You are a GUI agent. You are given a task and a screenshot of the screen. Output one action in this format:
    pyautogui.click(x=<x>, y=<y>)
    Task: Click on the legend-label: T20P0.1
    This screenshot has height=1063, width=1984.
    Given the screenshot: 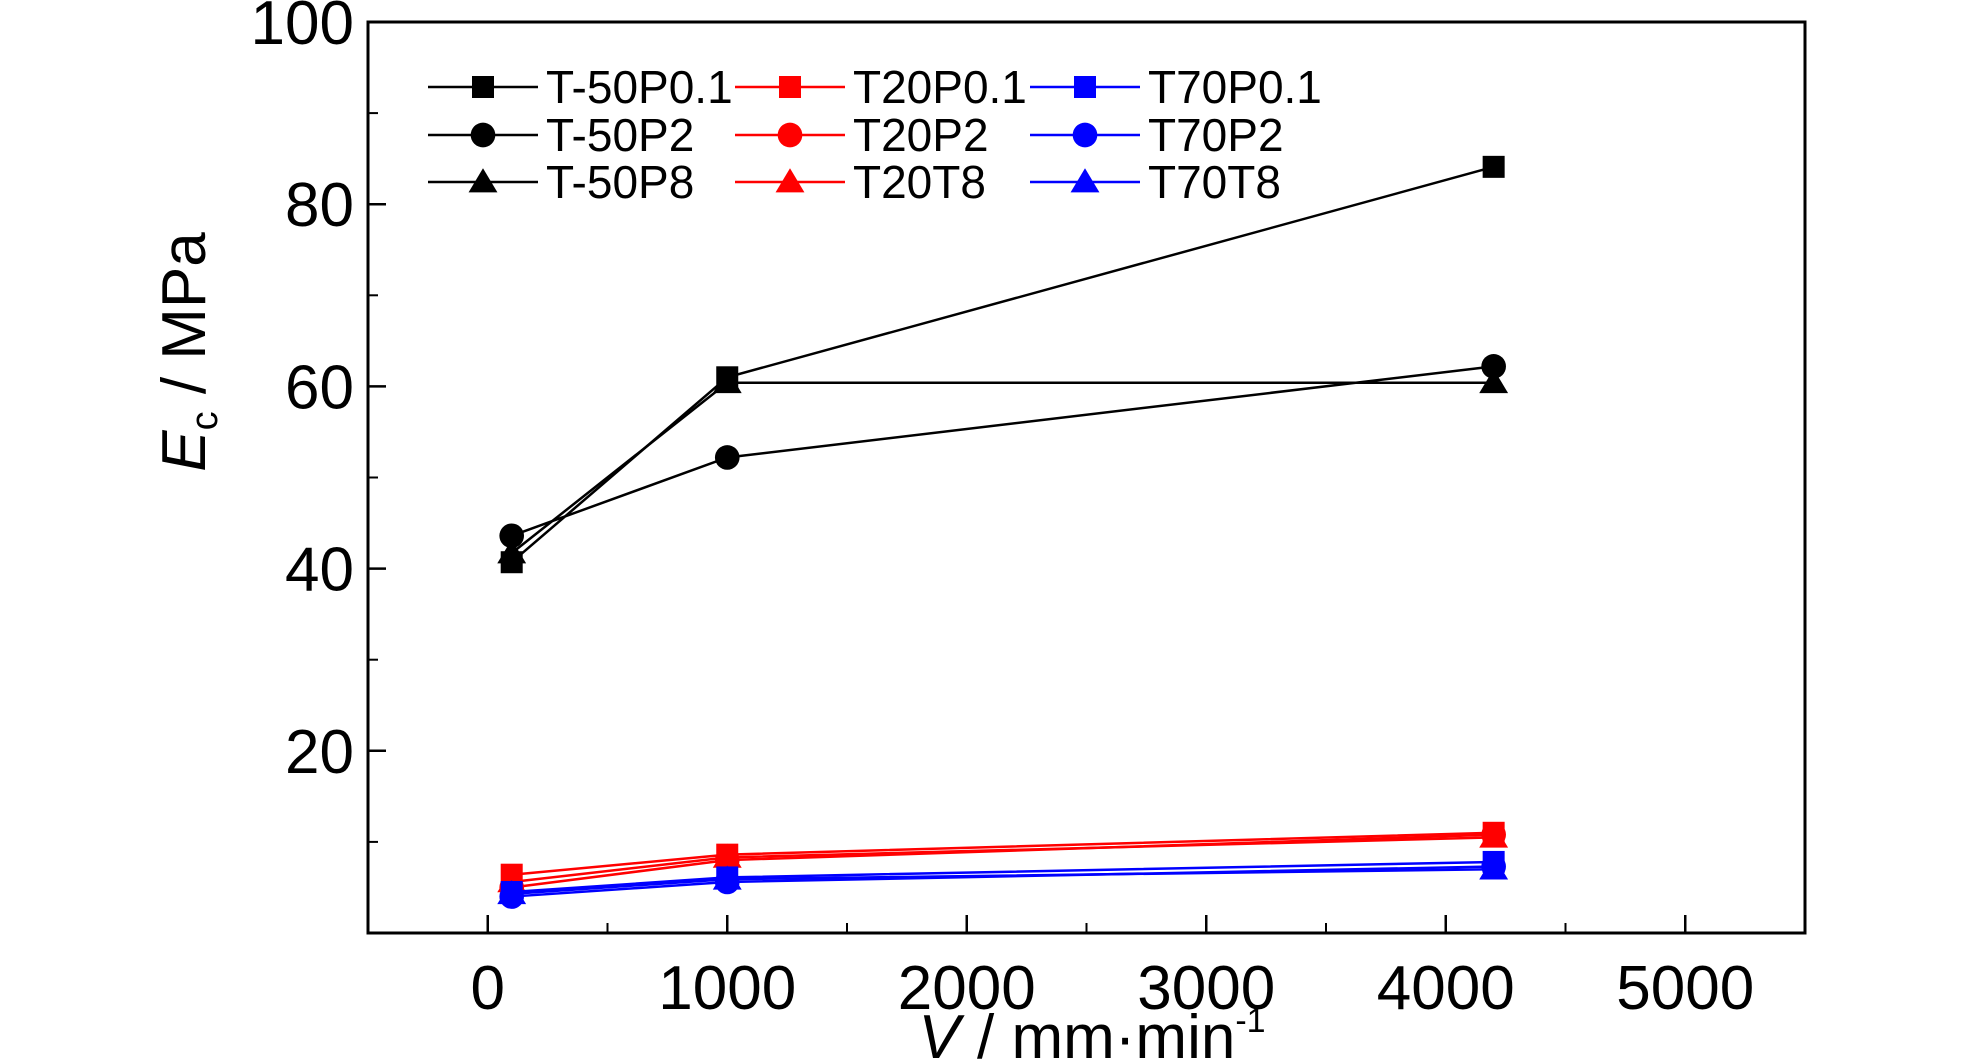 What is the action you would take?
    pyautogui.click(x=940, y=87)
    